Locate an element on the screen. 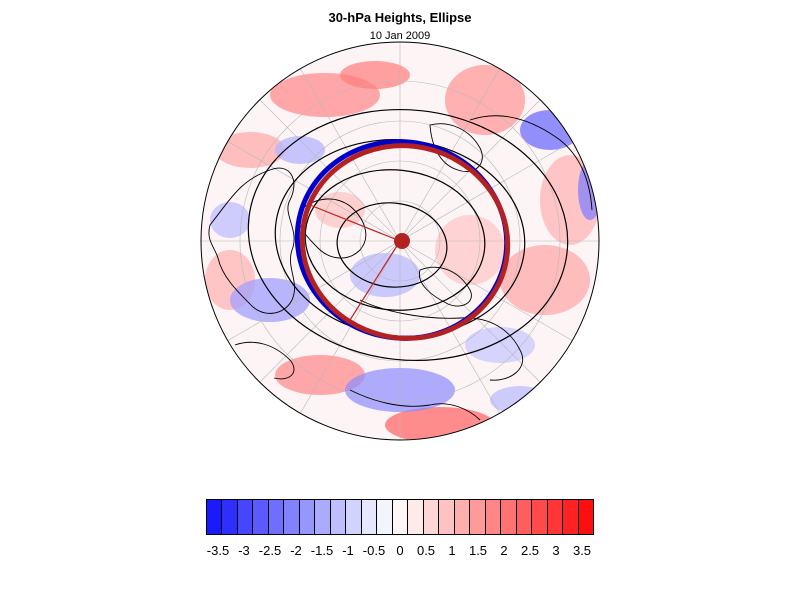 The image size is (800, 600). ellipse-major-axis is located at coordinates (355, 223).